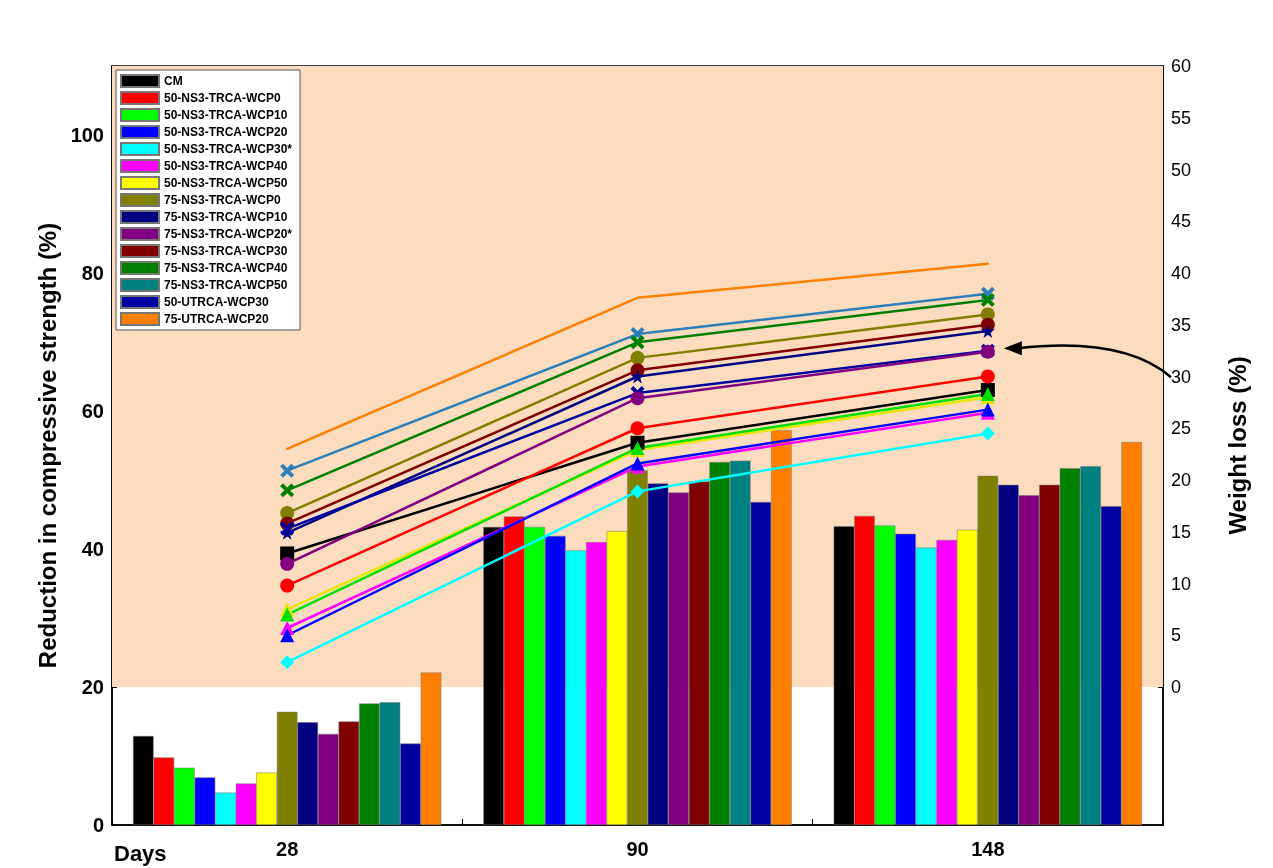  Describe the element at coordinates (222, 98) in the screenshot. I see `legend-label: 50-NS3-TRCA-WCP0` at that location.